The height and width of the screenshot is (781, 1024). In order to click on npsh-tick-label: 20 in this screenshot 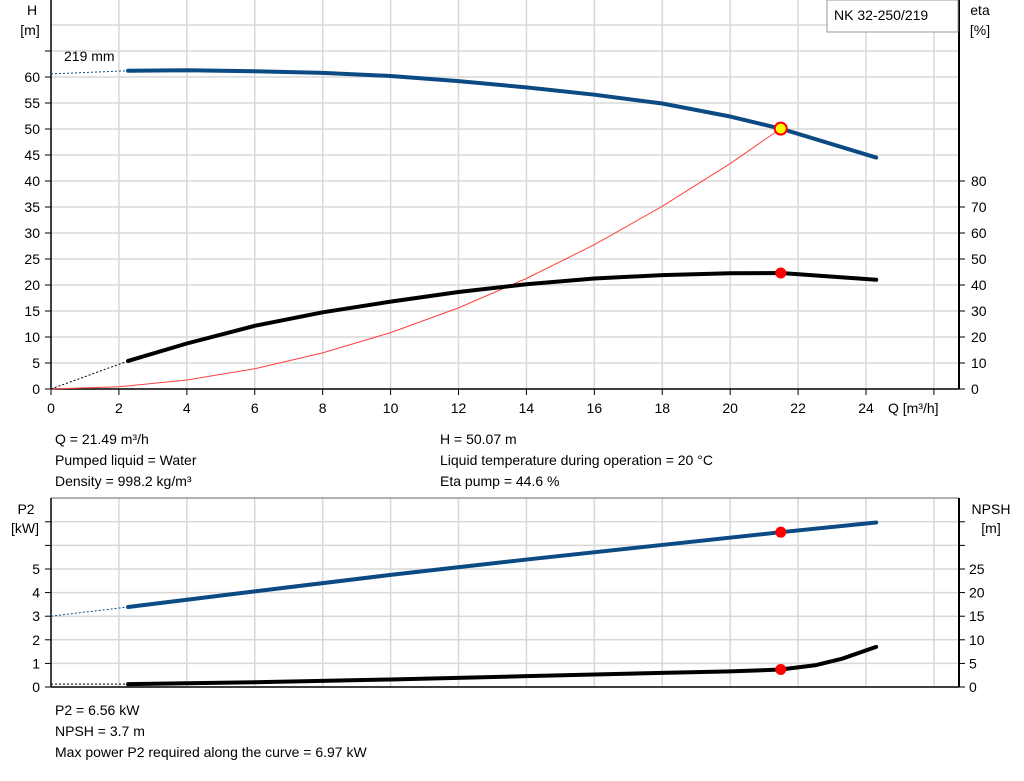, I will do `click(977, 593)`.